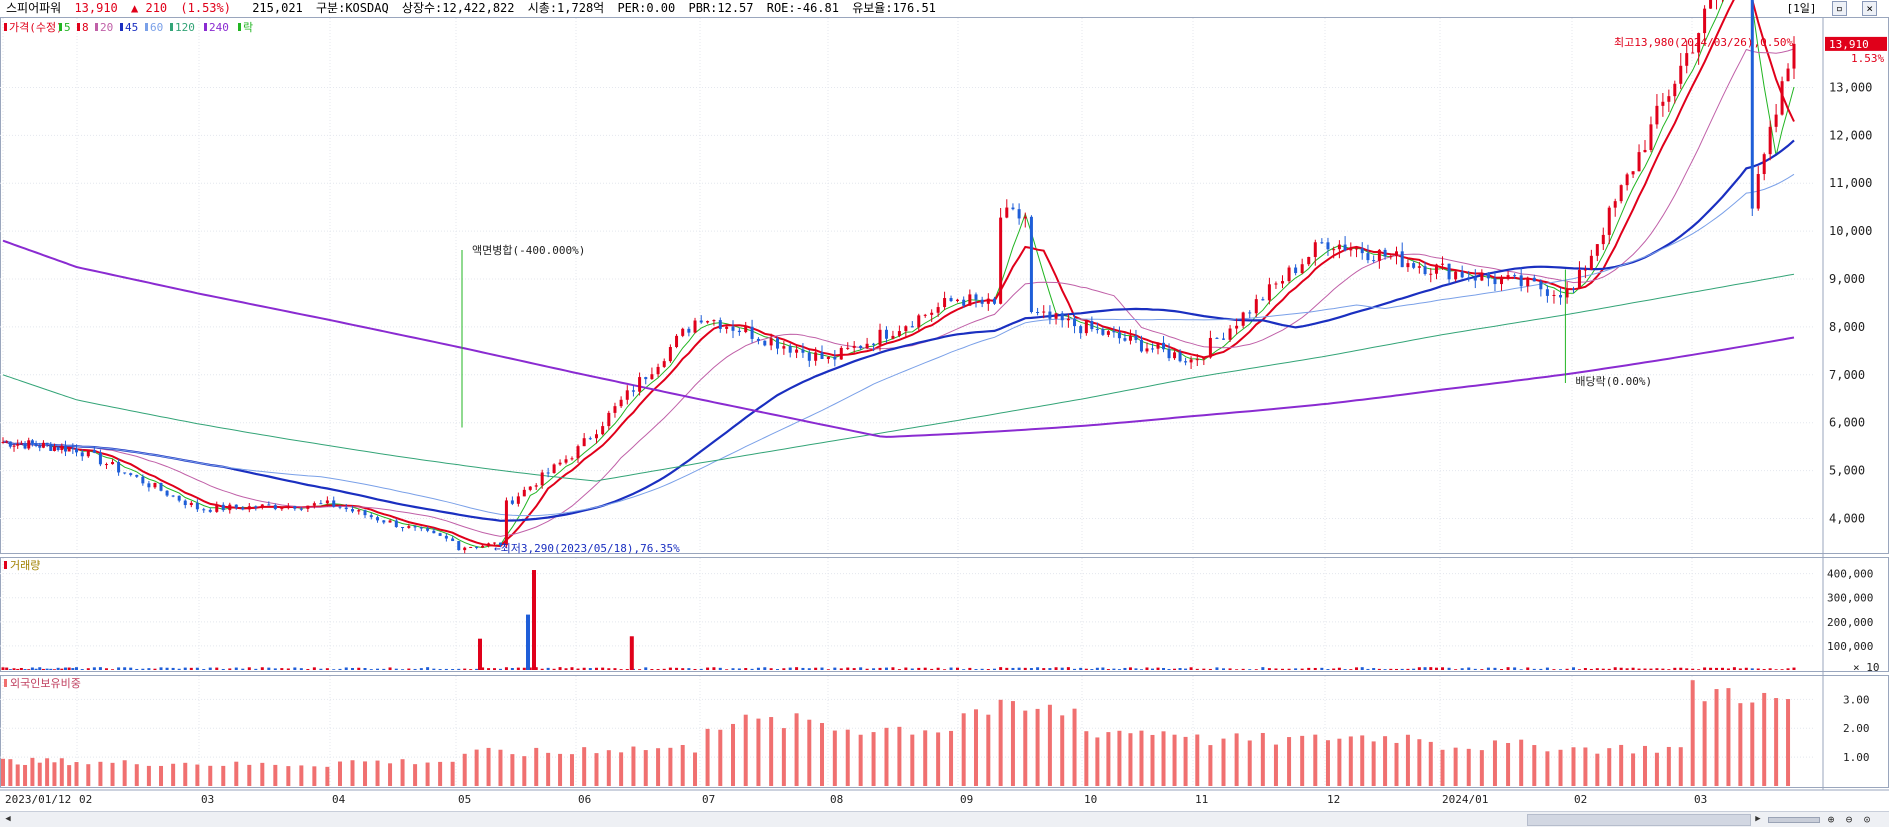  What do you see at coordinates (1801, 8) in the screenshot?
I see `period-button: [1일]` at bounding box center [1801, 8].